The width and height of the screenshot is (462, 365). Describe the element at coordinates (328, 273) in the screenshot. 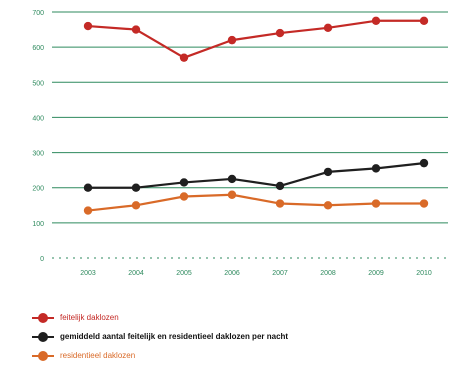

I see `x-tick-label-2008: 2008` at that location.